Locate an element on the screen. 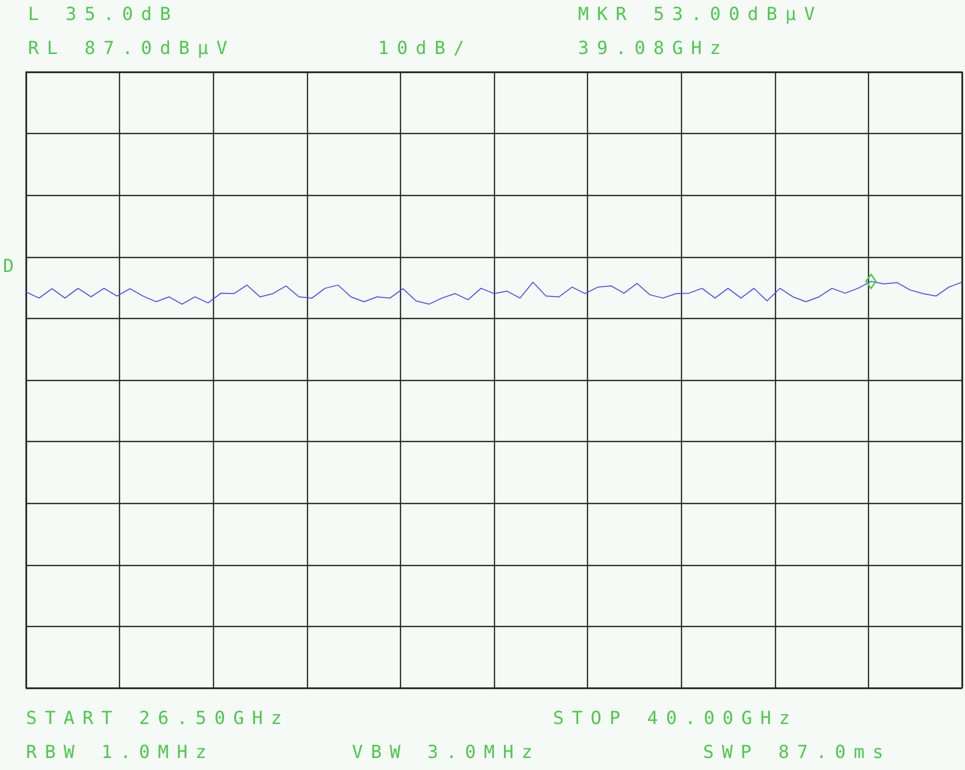 The image size is (965, 770). text: RBW 1.0MHz is located at coordinates (120, 752).